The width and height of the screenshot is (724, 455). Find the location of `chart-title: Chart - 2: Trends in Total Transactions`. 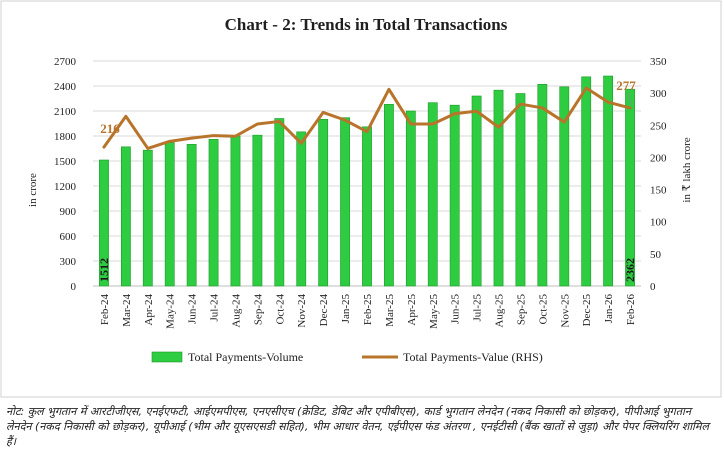

chart-title: Chart - 2: Trends in Total Transactions is located at coordinates (366, 24).